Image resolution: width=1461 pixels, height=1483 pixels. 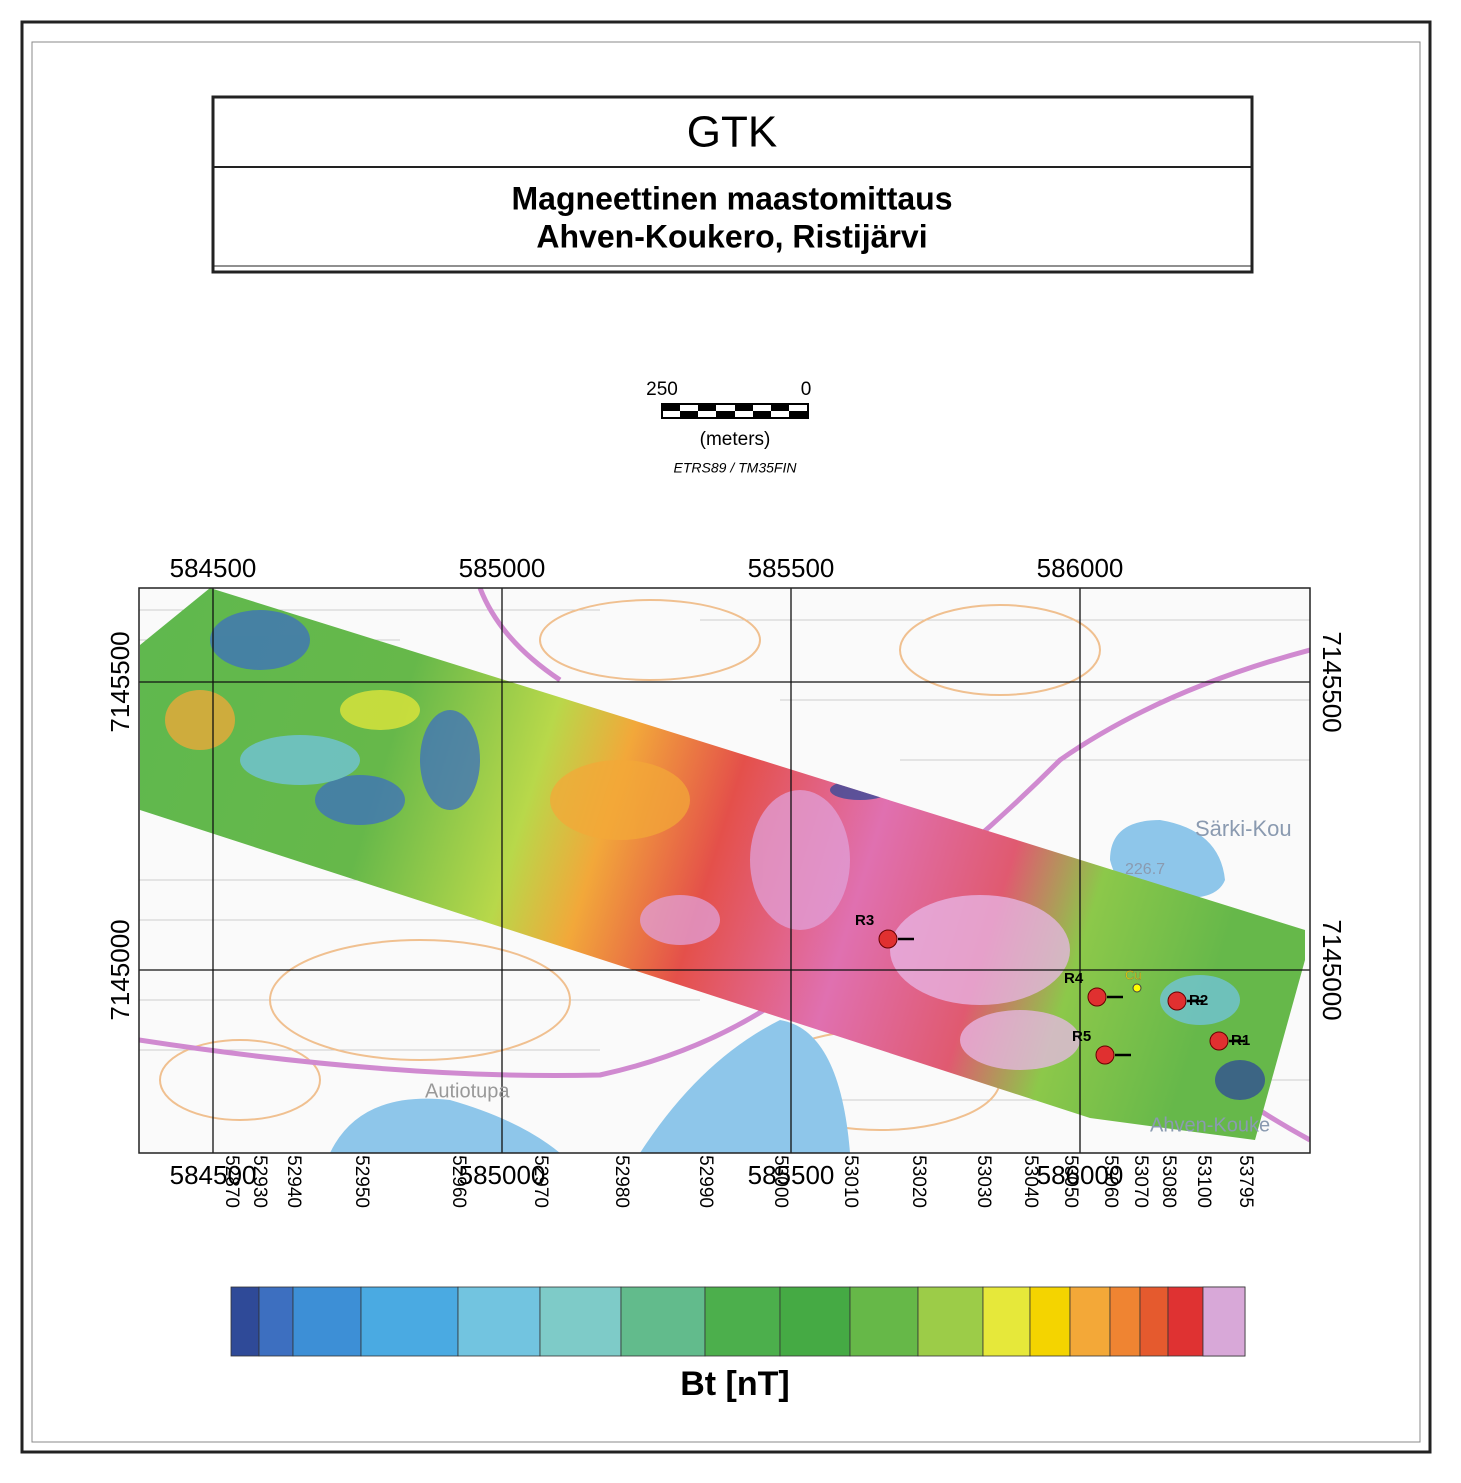 I want to click on legend-label: 53020, so click(x=918, y=1181).